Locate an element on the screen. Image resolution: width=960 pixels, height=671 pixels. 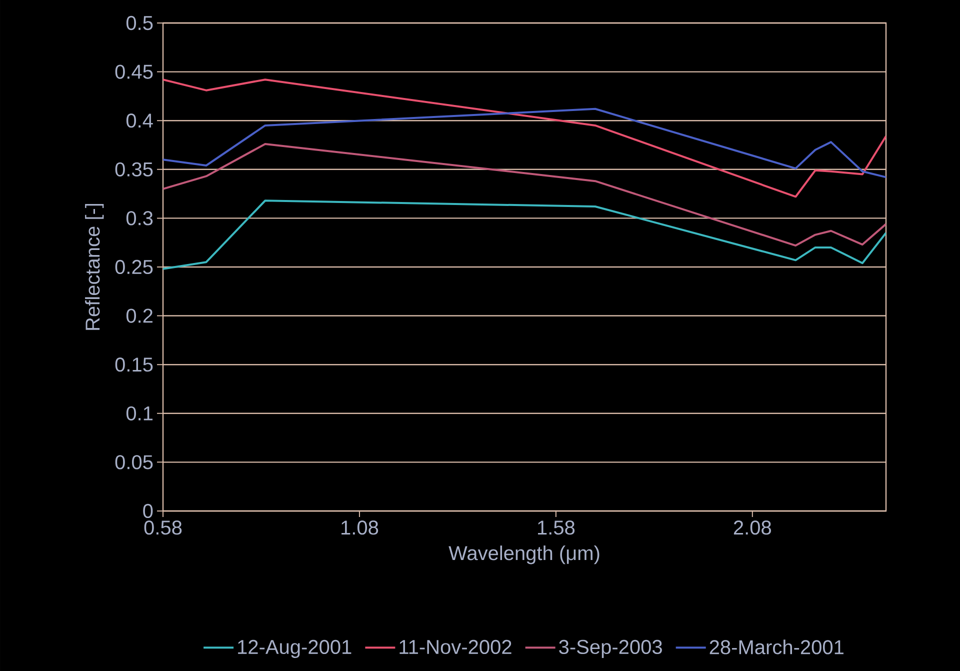
y-tick-label: 0.15 is located at coordinates (134, 365).